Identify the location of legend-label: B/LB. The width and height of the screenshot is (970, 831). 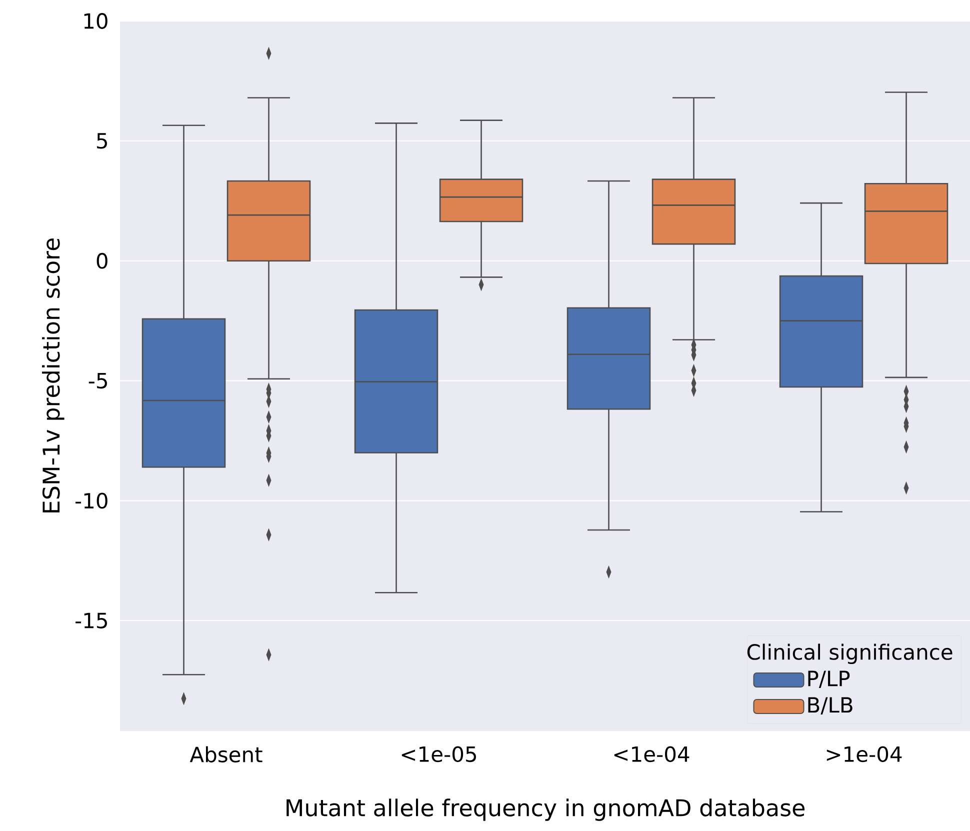
(830, 705).